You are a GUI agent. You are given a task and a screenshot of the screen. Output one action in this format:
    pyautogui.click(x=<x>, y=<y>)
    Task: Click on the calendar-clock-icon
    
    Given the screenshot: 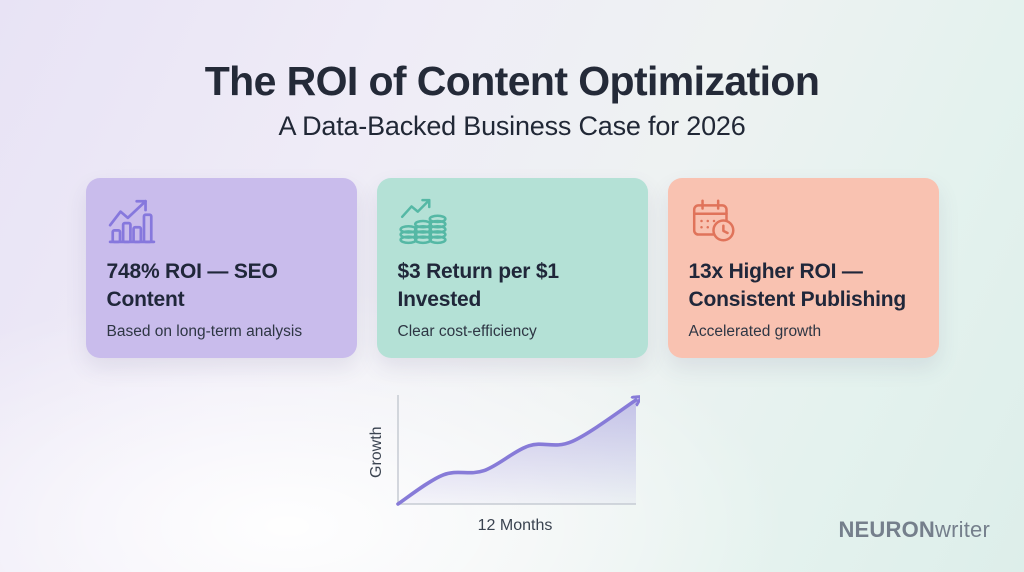 What is the action you would take?
    pyautogui.click(x=713, y=220)
    